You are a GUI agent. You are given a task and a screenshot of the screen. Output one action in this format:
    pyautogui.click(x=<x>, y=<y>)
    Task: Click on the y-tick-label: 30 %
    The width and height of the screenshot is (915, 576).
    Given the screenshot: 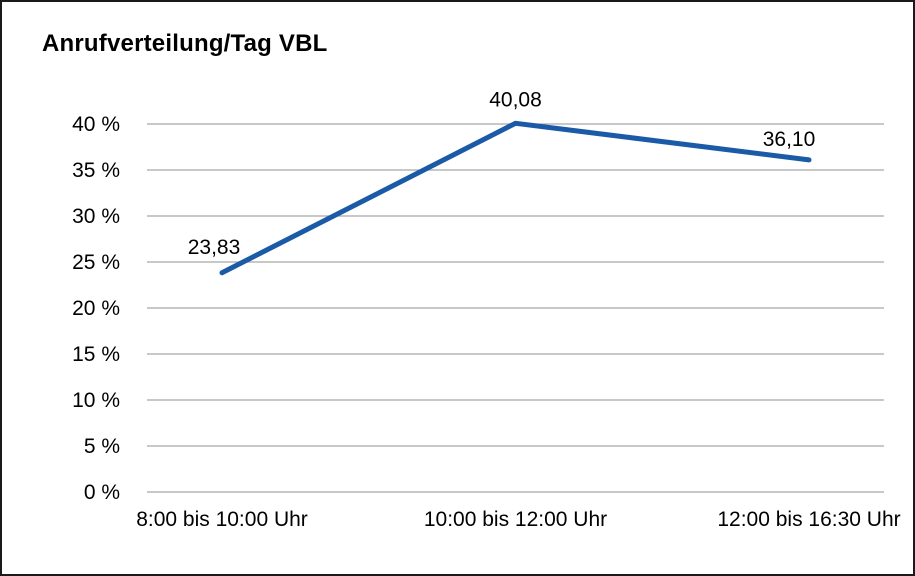 What is the action you would take?
    pyautogui.click(x=96, y=216)
    